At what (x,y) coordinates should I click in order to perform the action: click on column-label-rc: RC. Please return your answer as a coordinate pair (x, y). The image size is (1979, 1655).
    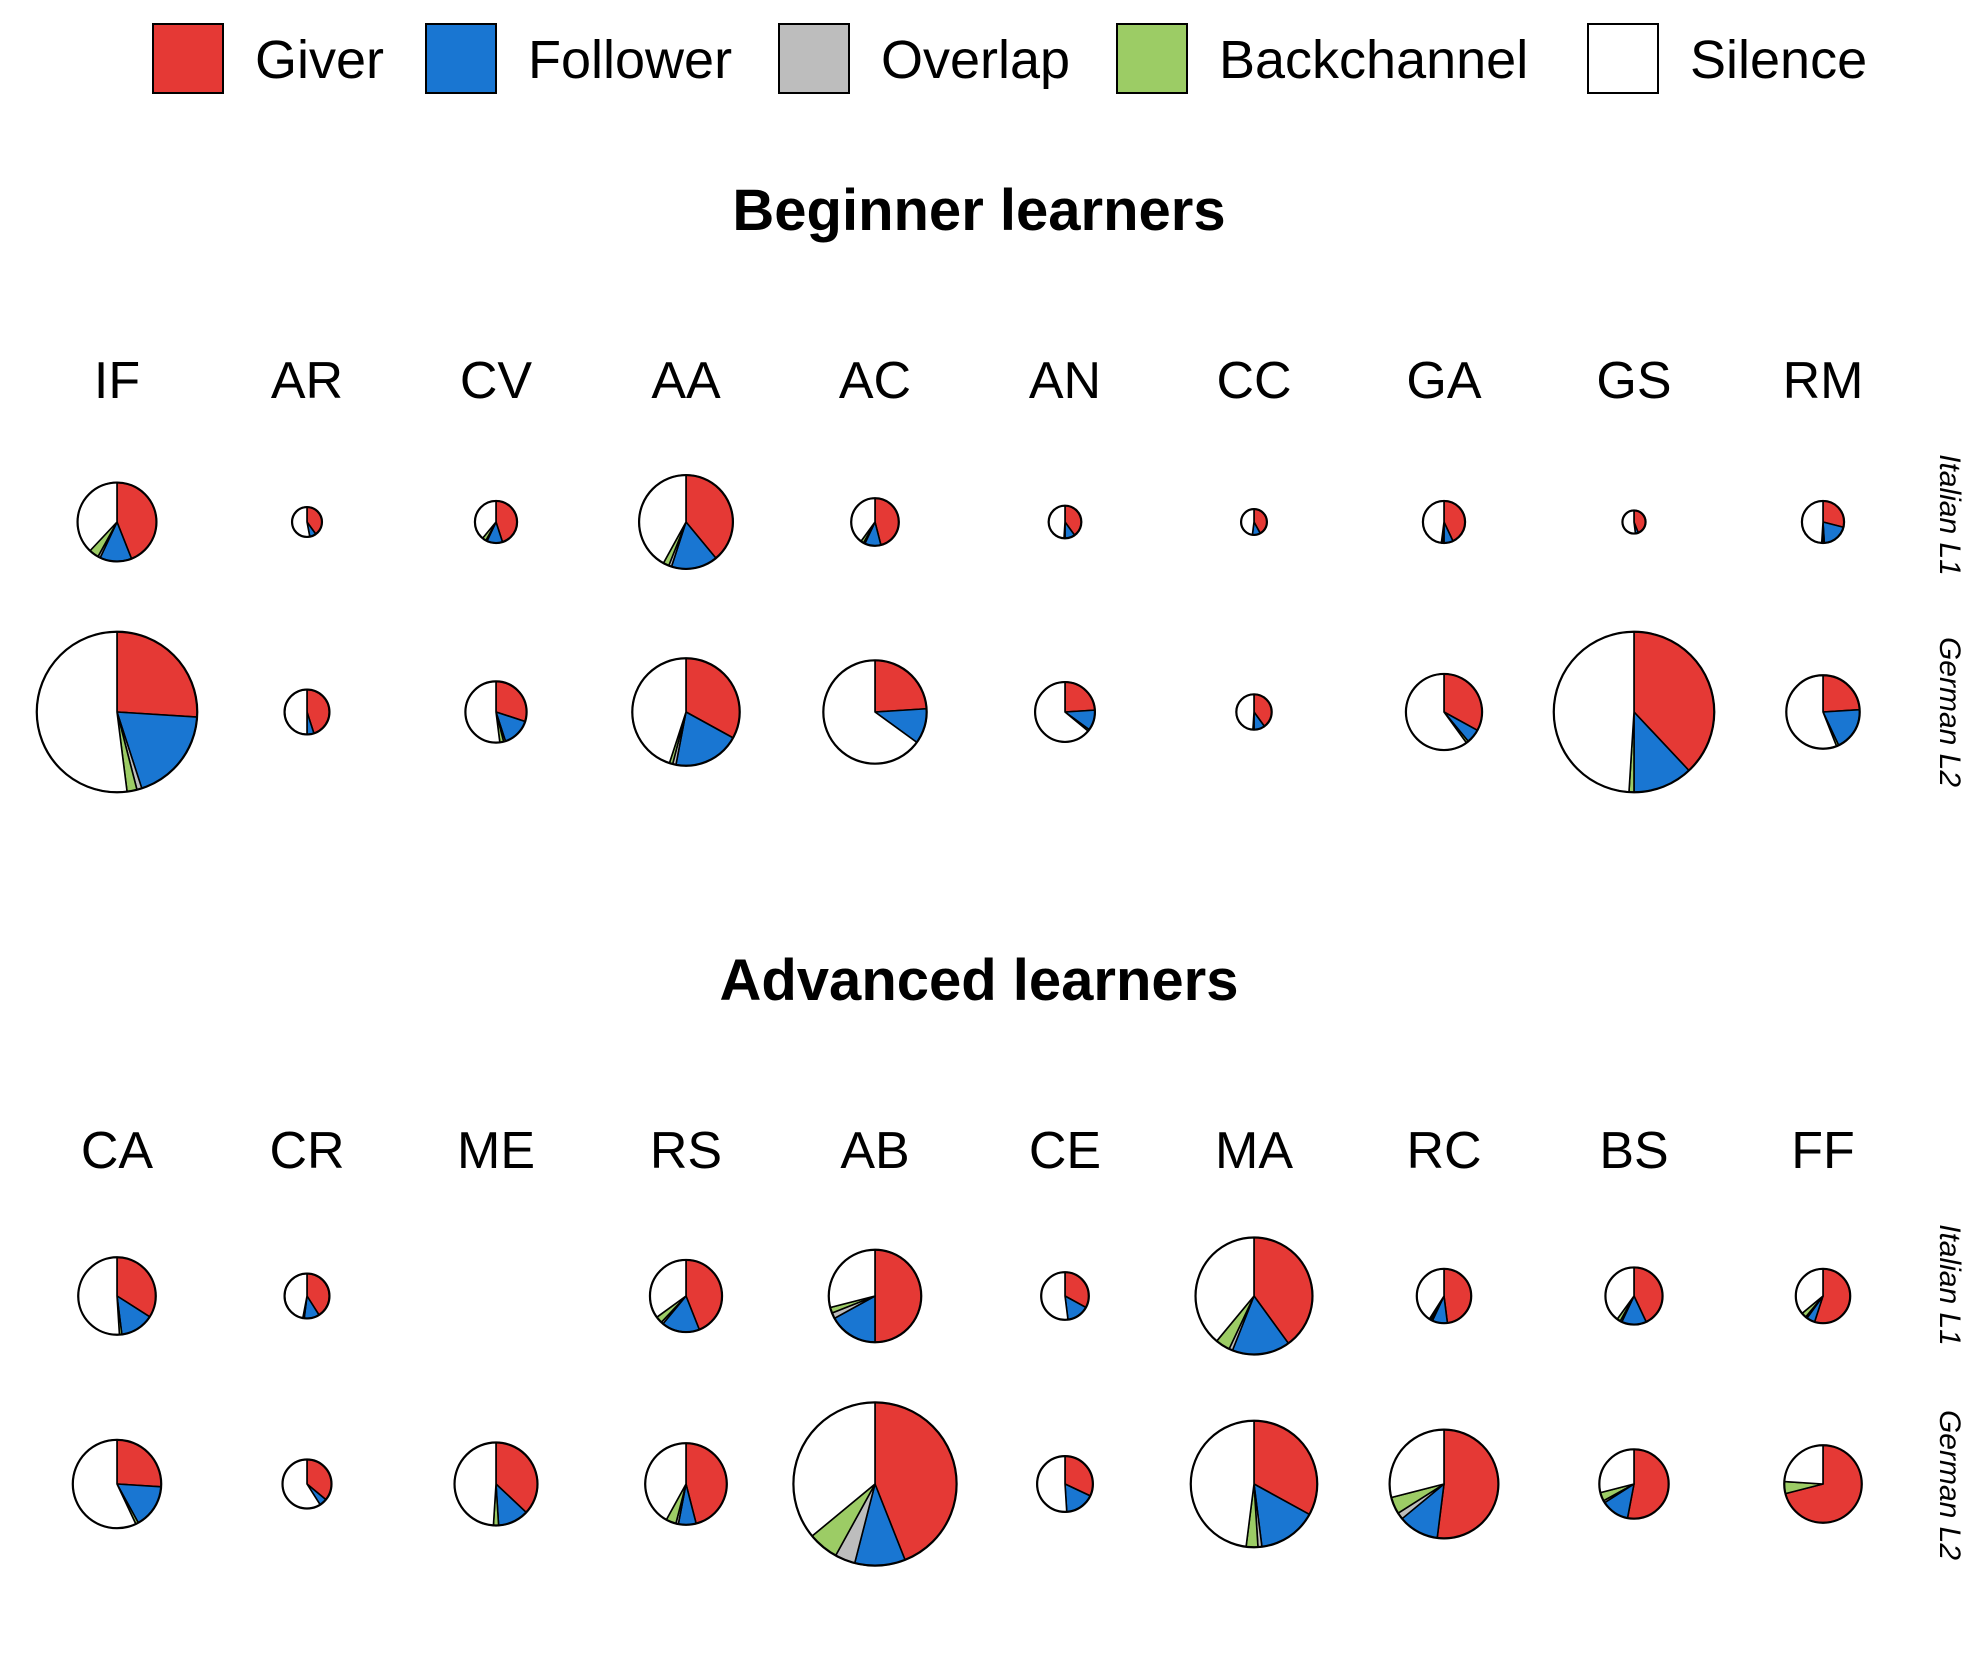
    Looking at the image, I should click on (1443, 1151).